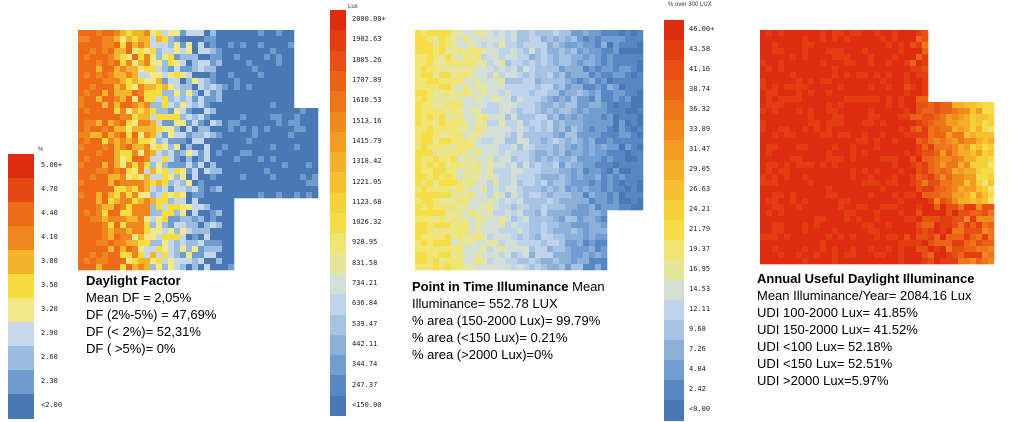  I want to click on legend-tick-label: 1026.32, so click(367, 222).